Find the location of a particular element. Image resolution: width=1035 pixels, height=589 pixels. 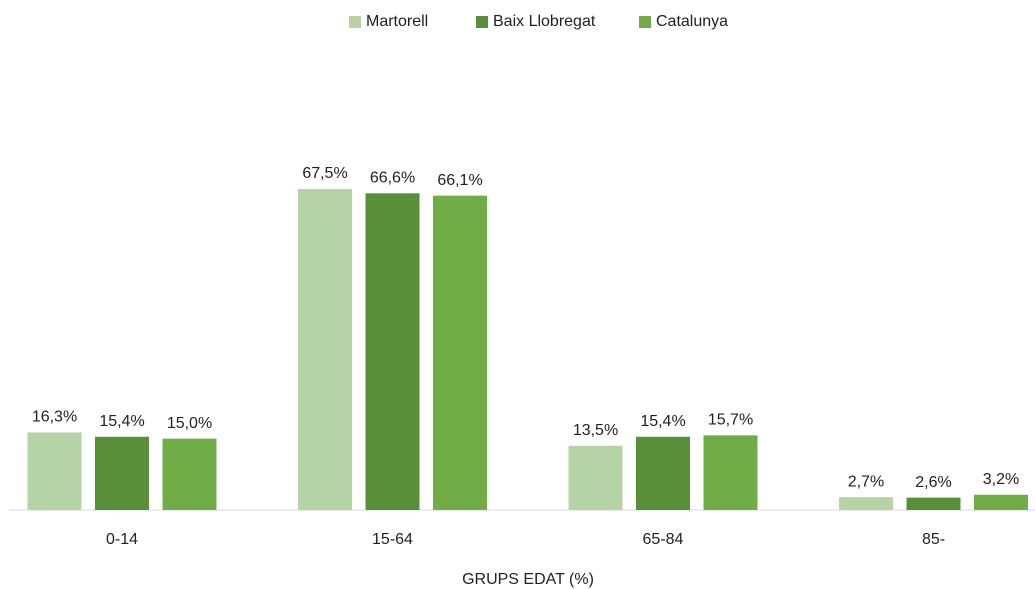

legend-label: Martorell is located at coordinates (397, 21).